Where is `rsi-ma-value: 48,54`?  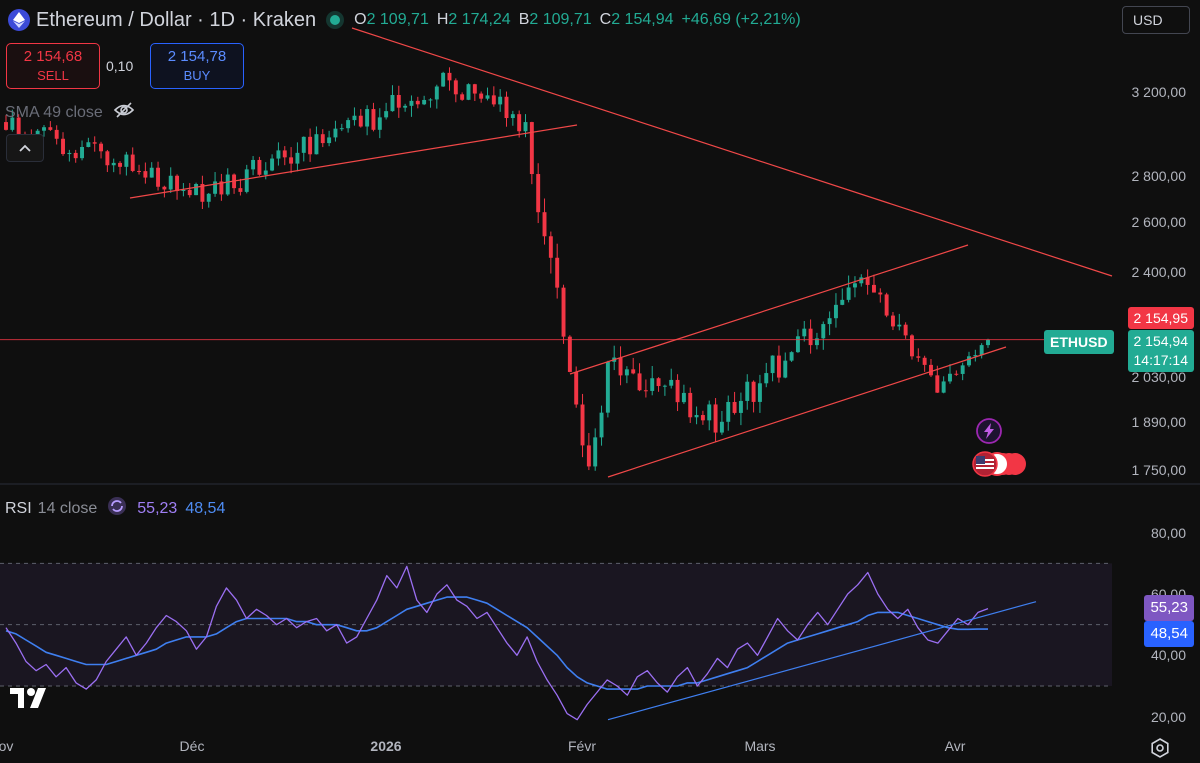 rsi-ma-value: 48,54 is located at coordinates (205, 508).